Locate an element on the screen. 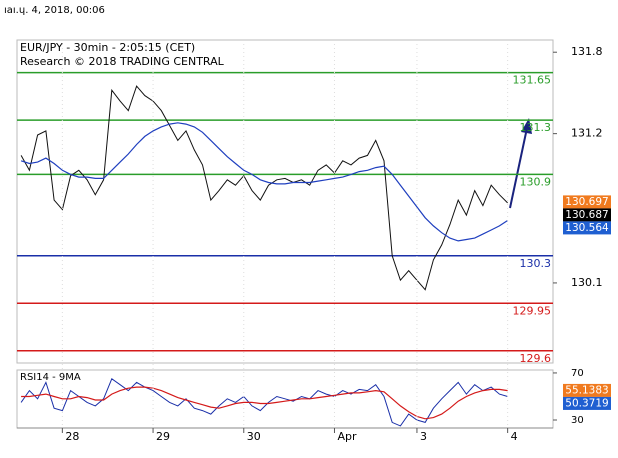 The width and height of the screenshot is (618, 458). level-label: 131.65 is located at coordinates (532, 80).